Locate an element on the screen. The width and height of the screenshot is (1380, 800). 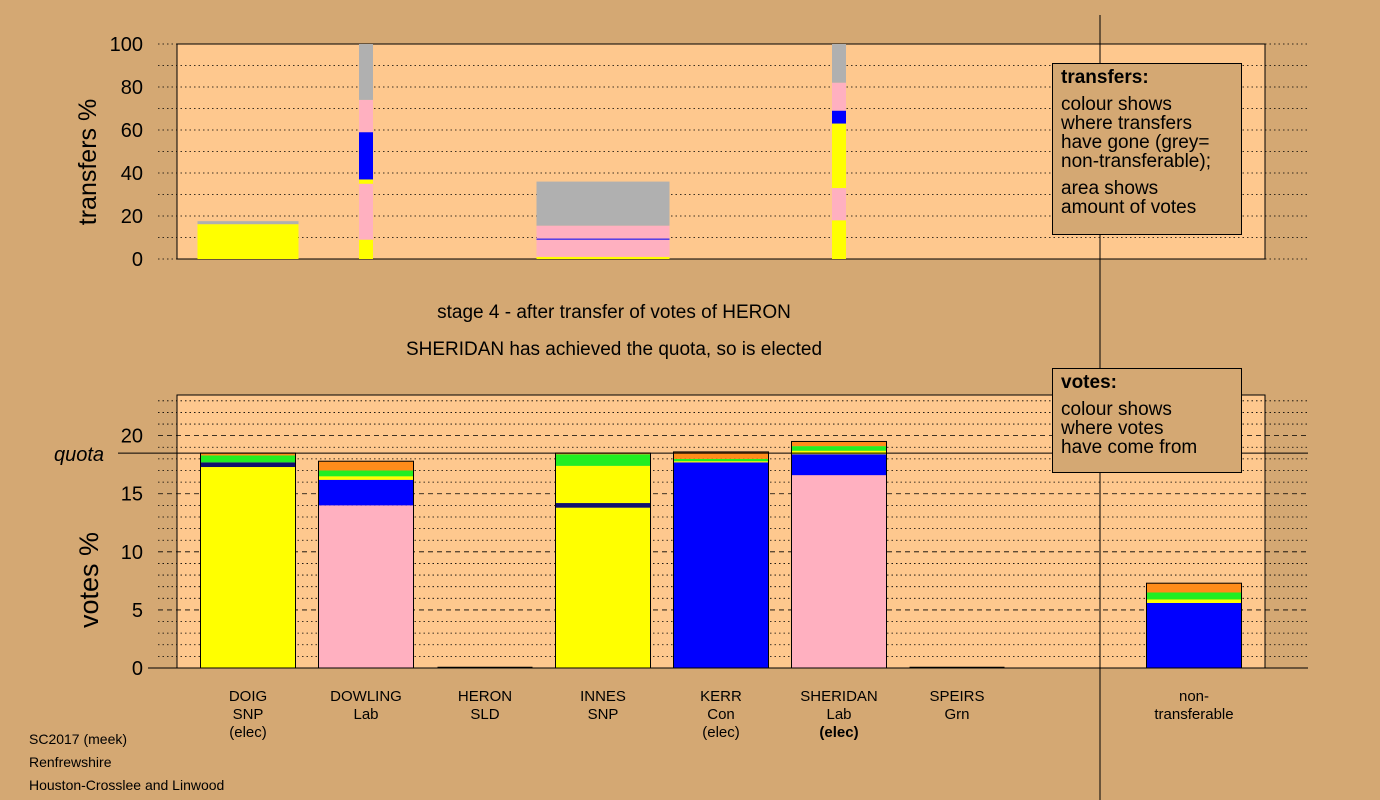
transfers-y-tick: 40 is located at coordinates (132, 174).